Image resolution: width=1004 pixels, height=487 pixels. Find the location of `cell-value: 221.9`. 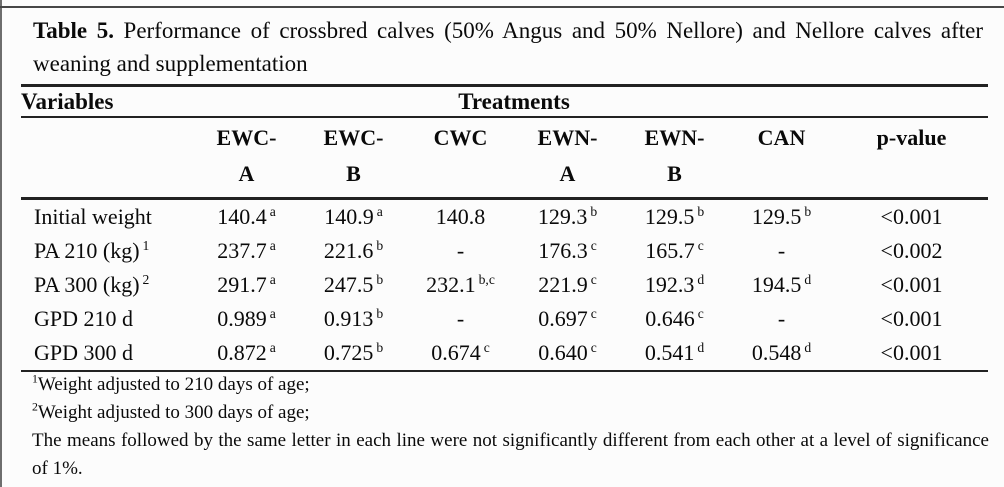

cell-value: 221.9 is located at coordinates (563, 284).